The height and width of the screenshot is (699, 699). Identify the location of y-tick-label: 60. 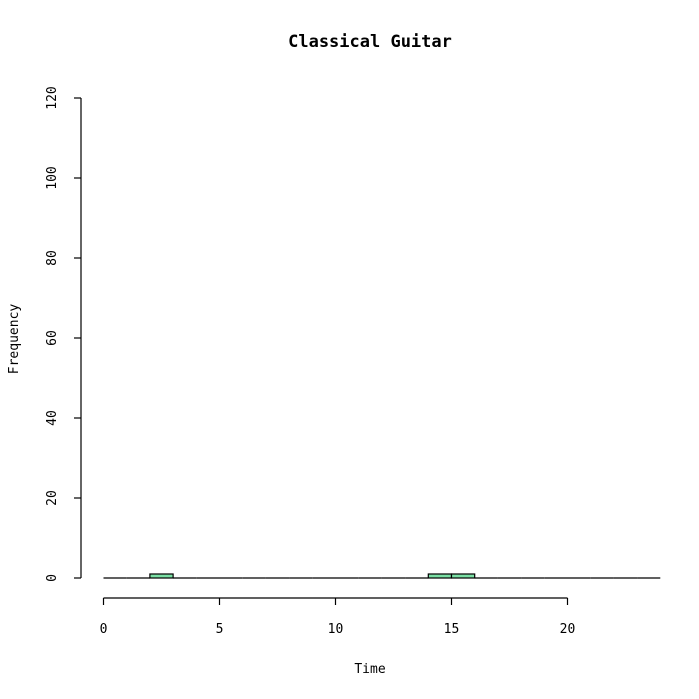
(52, 338).